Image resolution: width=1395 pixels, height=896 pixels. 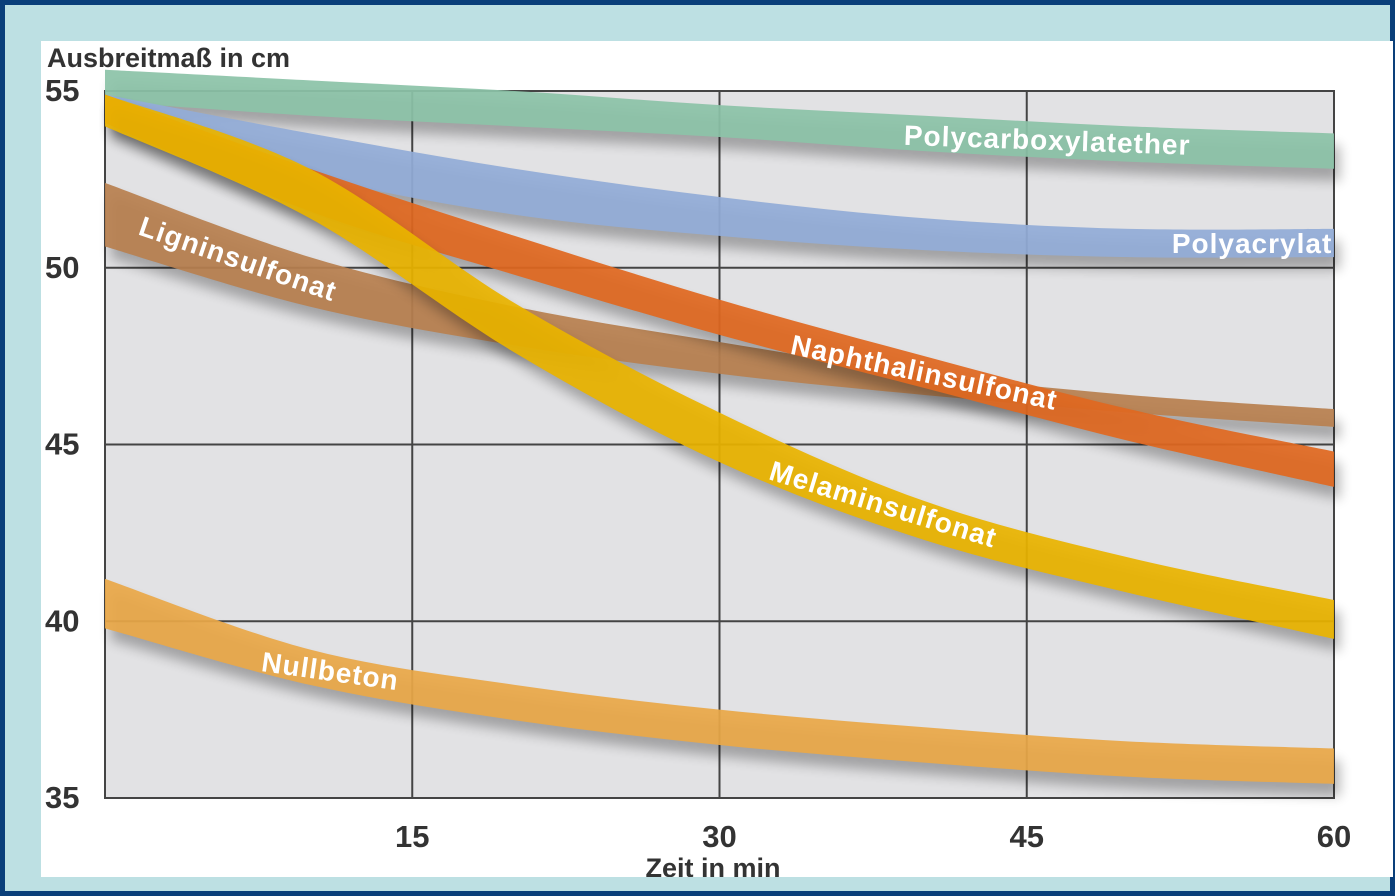 What do you see at coordinates (719, 119) in the screenshot?
I see `band-polycarboxylatether` at bounding box center [719, 119].